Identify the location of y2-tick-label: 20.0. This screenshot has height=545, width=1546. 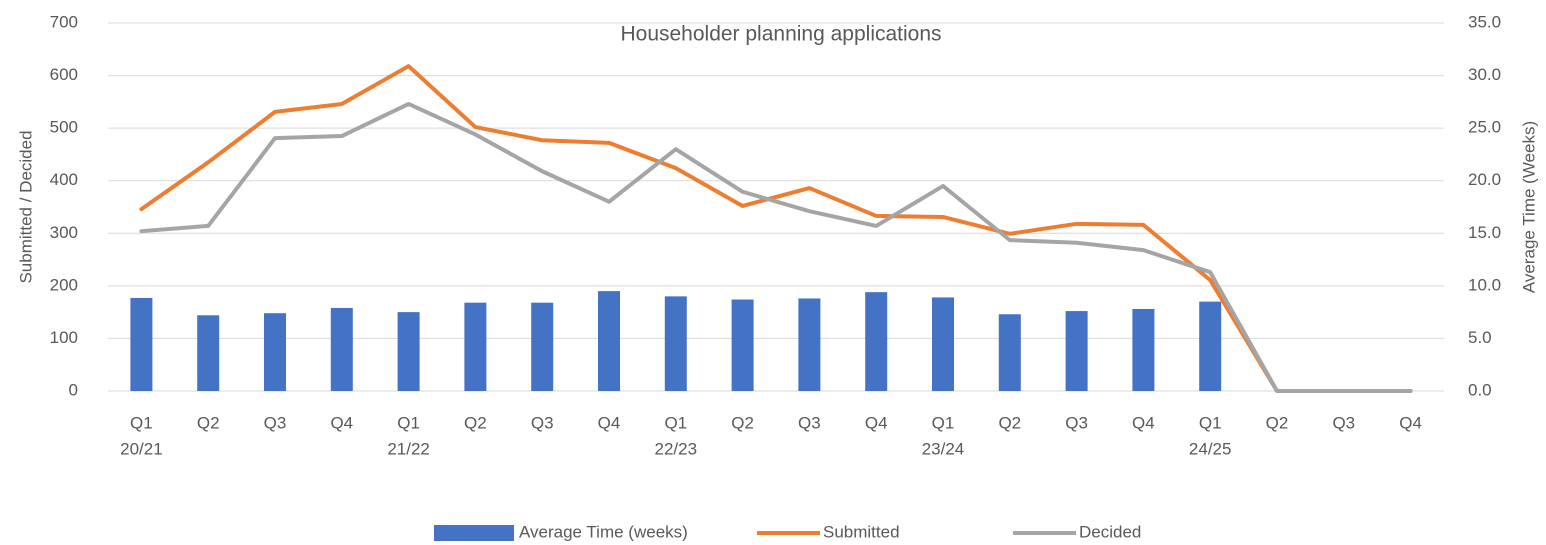
(1484, 179).